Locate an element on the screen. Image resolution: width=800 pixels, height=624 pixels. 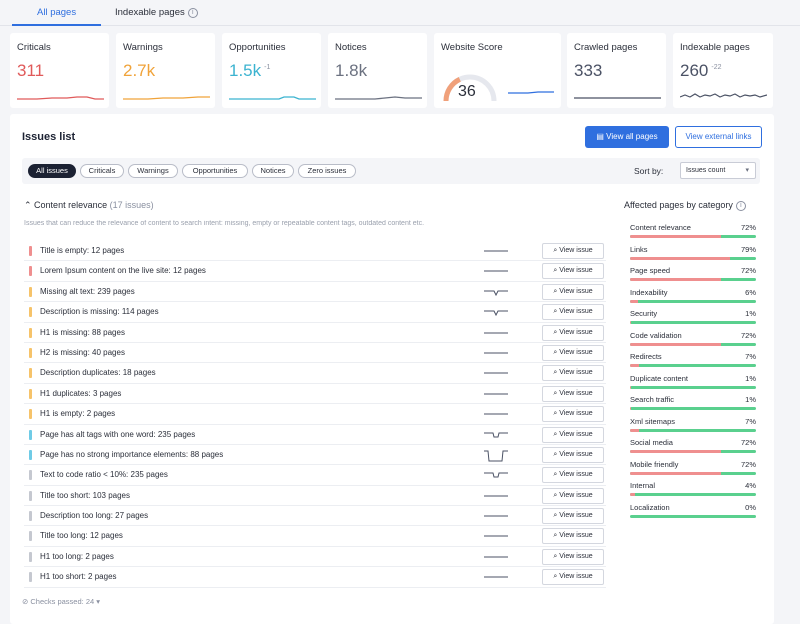
issue-name: Description duplicates: is located at coordinates (80, 373).